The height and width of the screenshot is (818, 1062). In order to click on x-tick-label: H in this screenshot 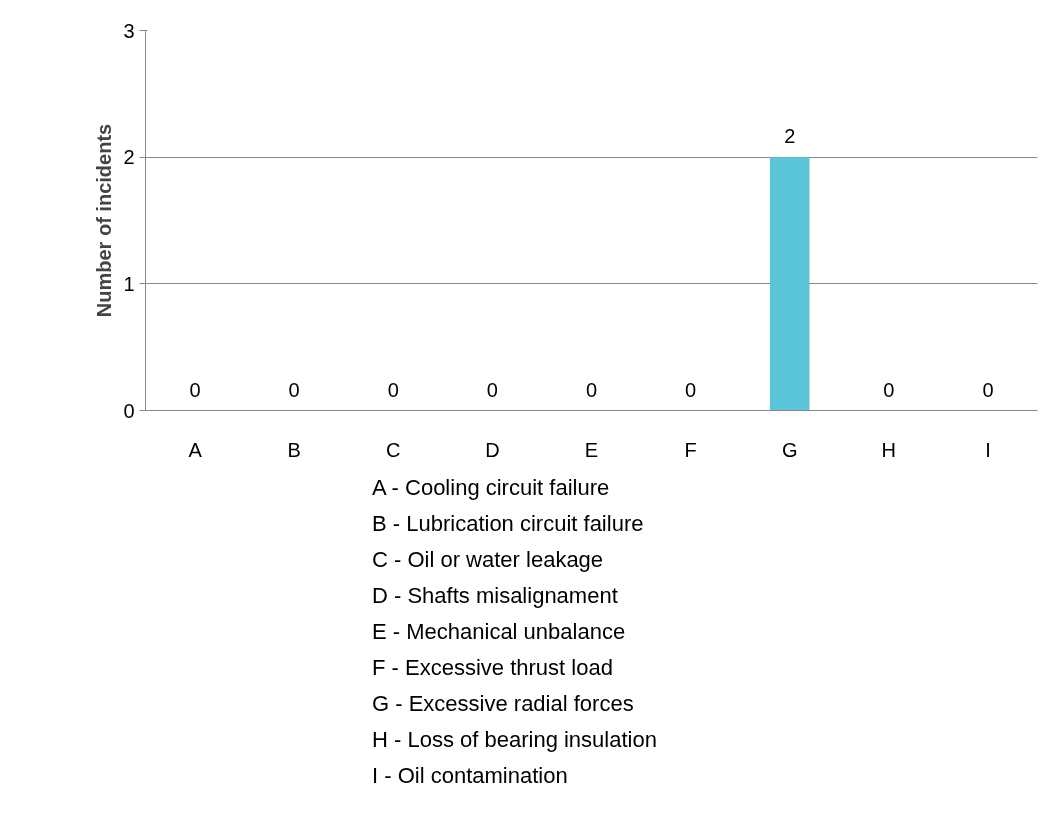, I will do `click(889, 449)`.